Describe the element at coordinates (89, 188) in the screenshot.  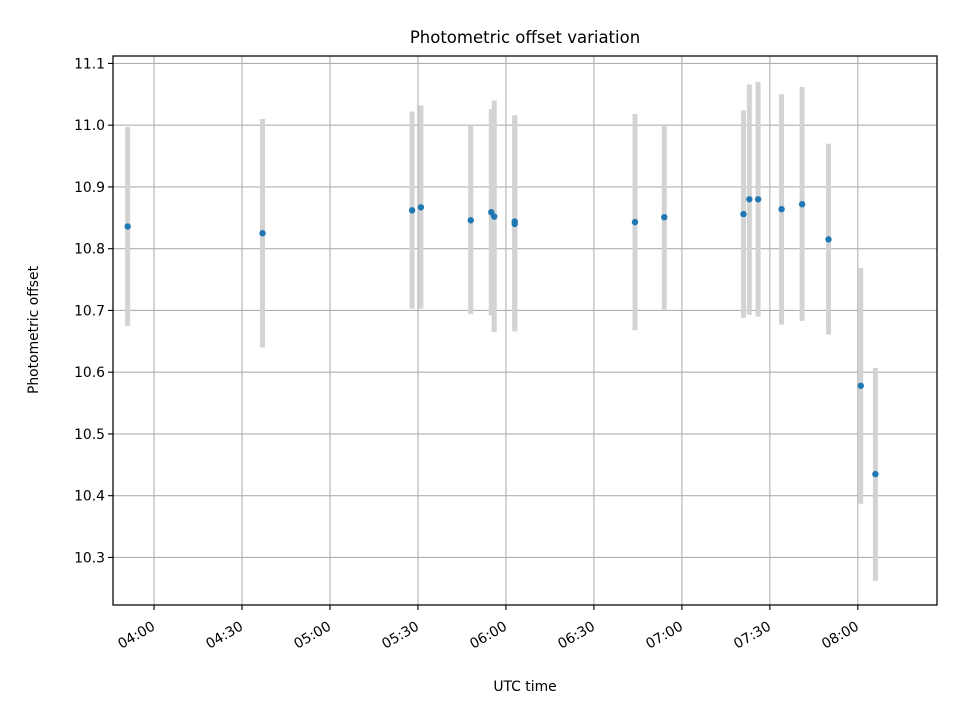
I see `y-tick-label: 10.9` at that location.